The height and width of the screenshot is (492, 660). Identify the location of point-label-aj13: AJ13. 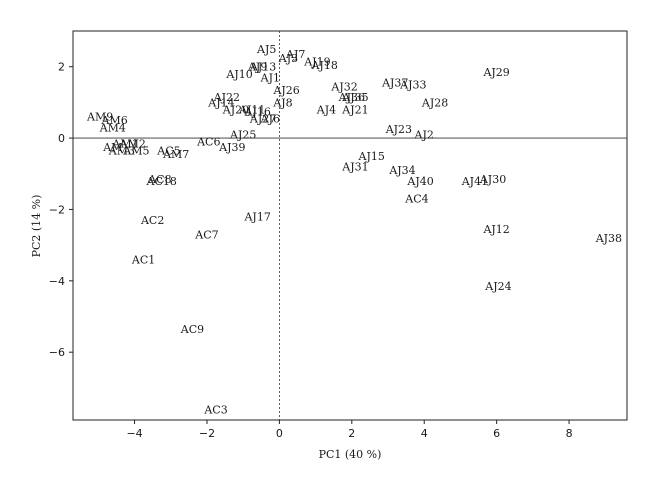
(262, 67).